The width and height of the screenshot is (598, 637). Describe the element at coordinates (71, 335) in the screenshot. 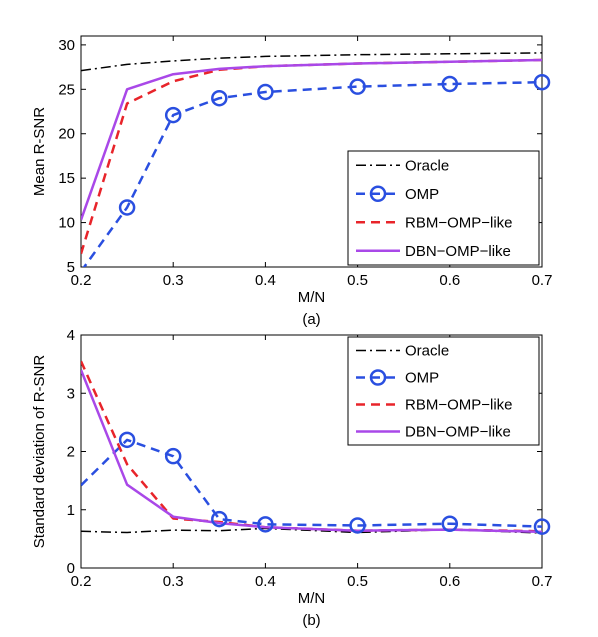

I see `y-tick-label: 4` at that location.